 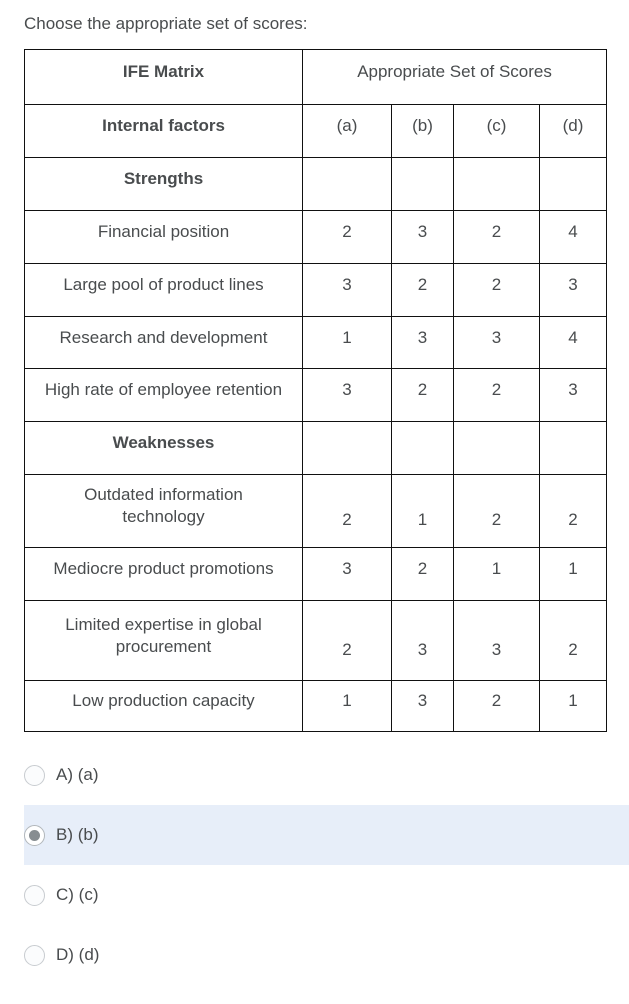 I want to click on option-label: D) (d), so click(x=78, y=954).